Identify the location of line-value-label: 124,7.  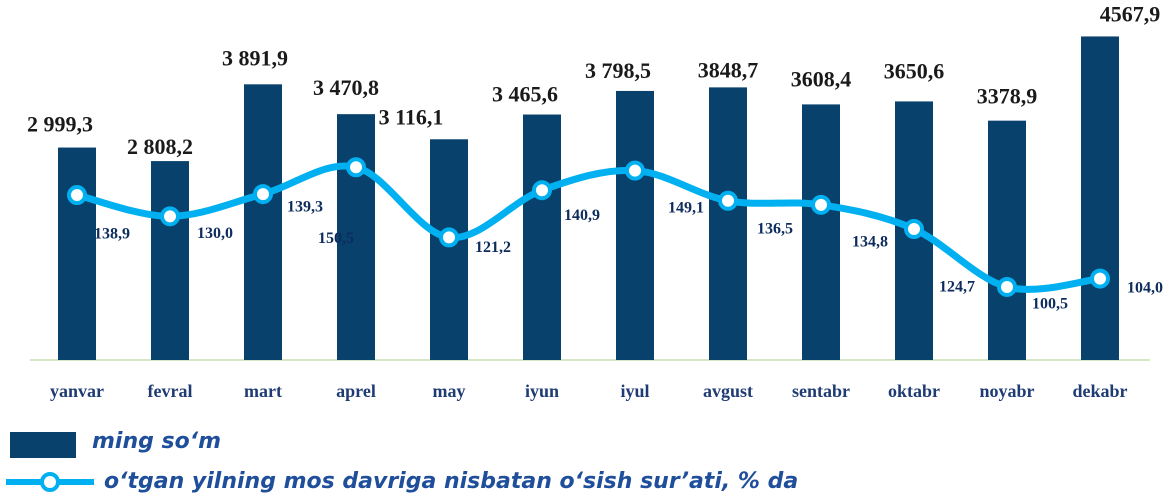
(957, 287).